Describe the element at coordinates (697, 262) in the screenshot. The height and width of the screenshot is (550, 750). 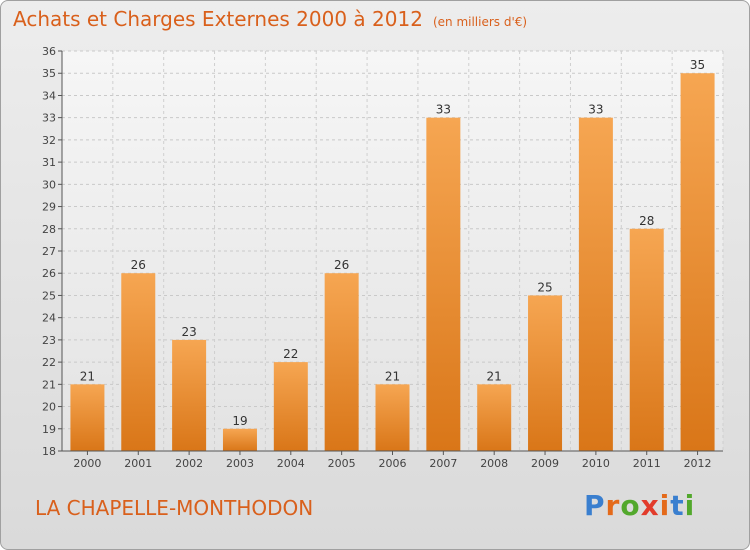
I see `bar-2012` at that location.